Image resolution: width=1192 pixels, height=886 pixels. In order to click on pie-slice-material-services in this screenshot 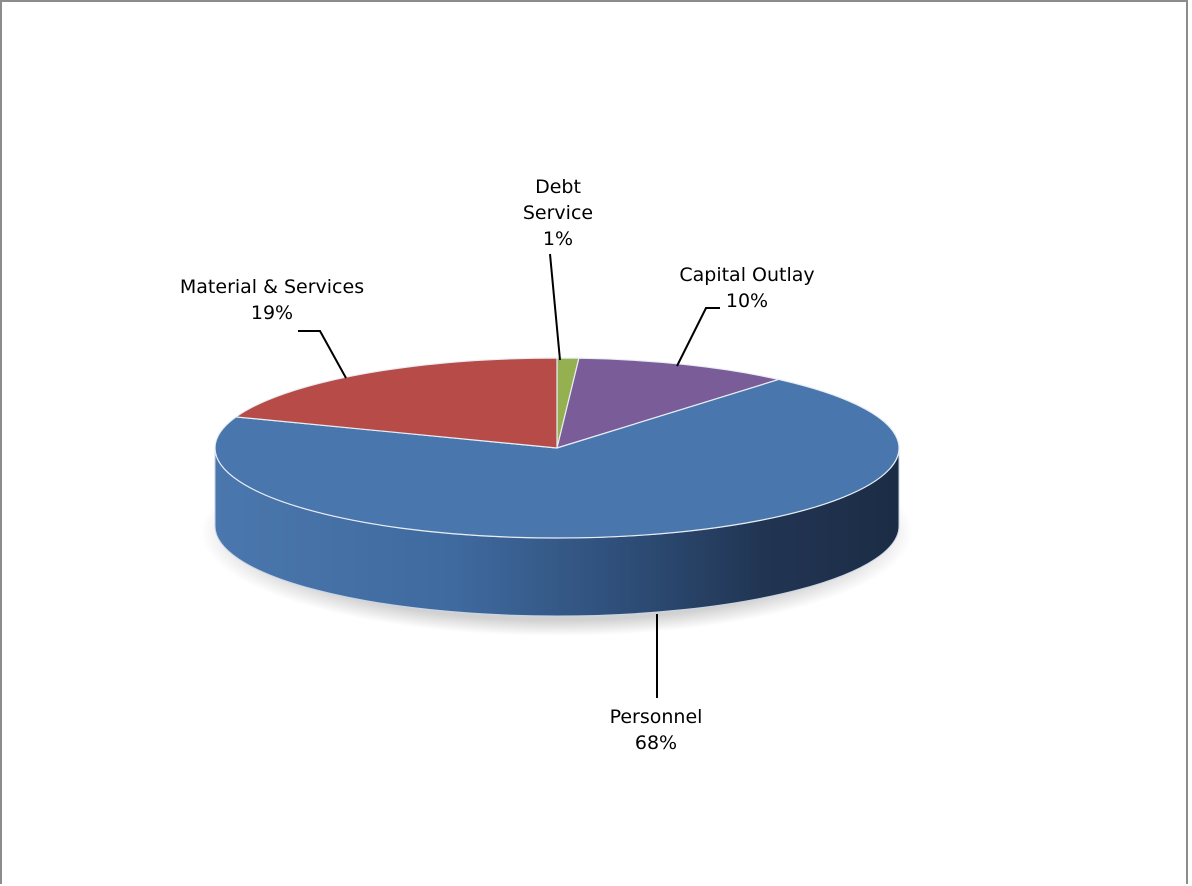, I will do `click(396, 403)`.